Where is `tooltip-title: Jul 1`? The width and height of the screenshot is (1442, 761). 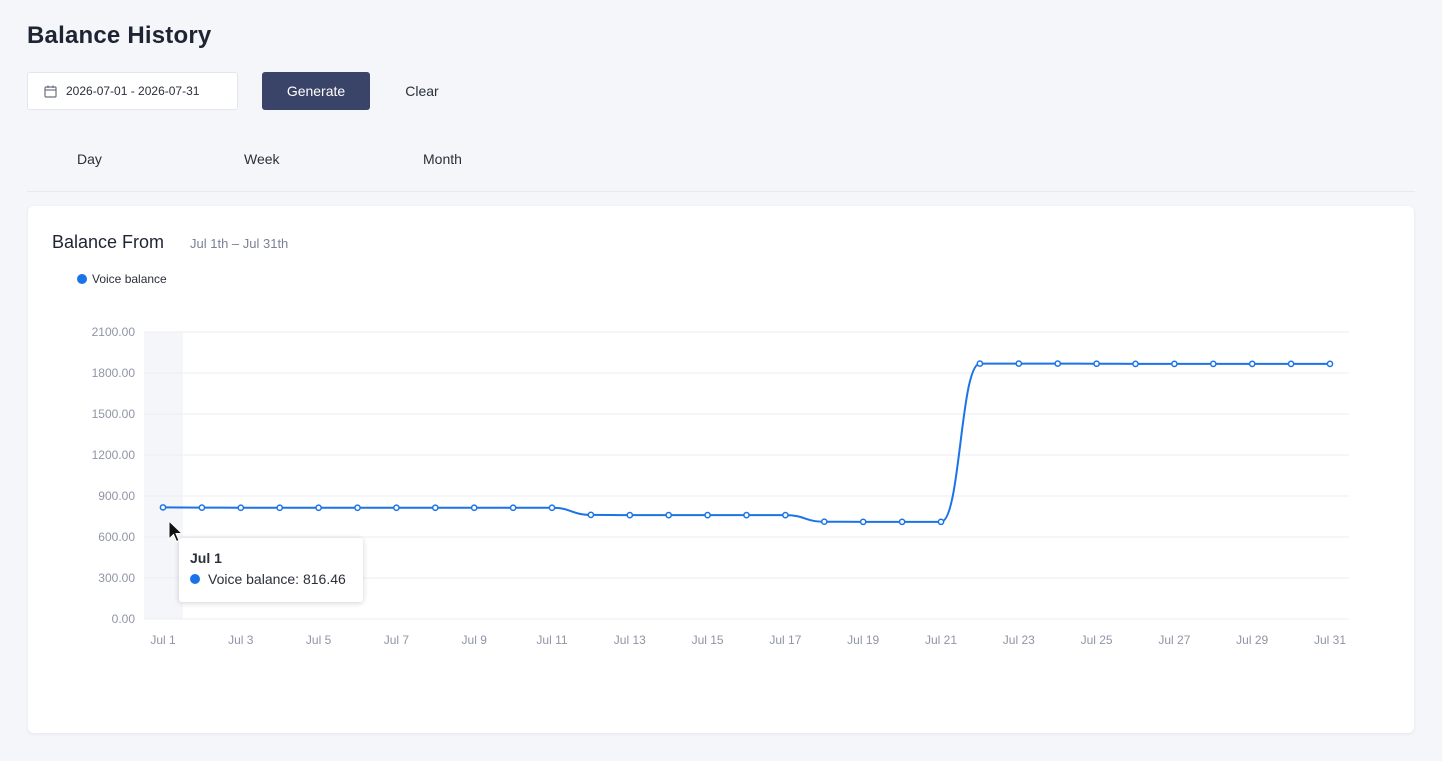 tooltip-title: Jul 1 is located at coordinates (206, 558).